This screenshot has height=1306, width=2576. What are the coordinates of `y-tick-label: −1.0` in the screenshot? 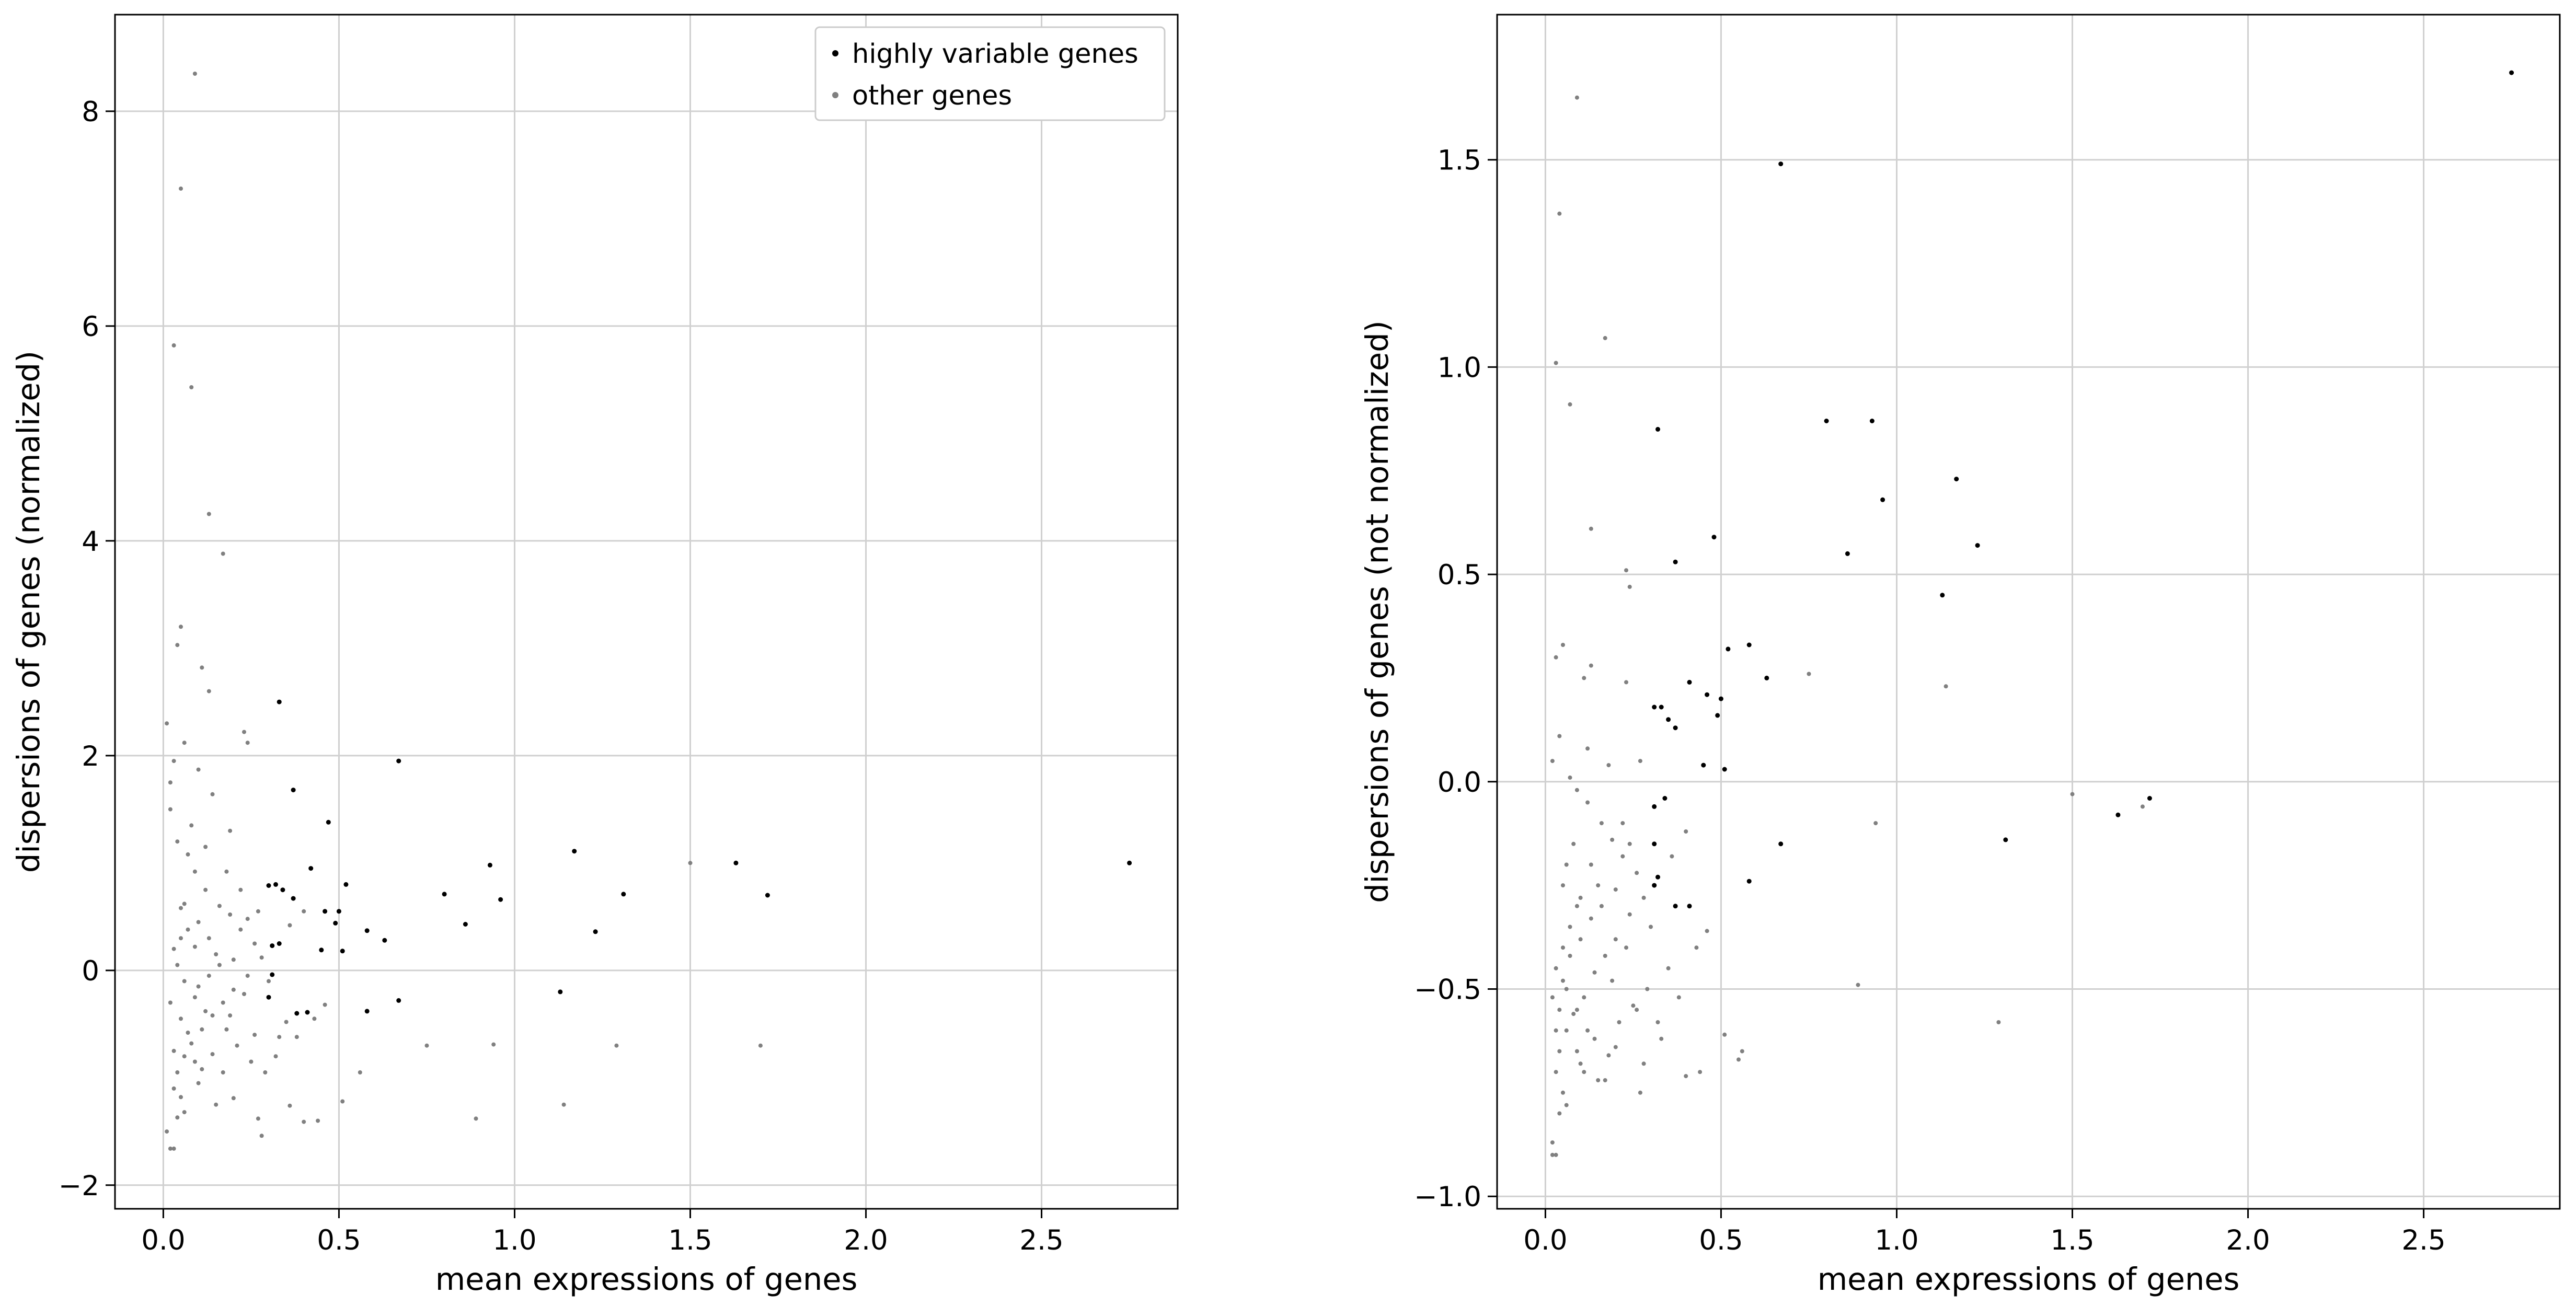 It's located at (1447, 1197).